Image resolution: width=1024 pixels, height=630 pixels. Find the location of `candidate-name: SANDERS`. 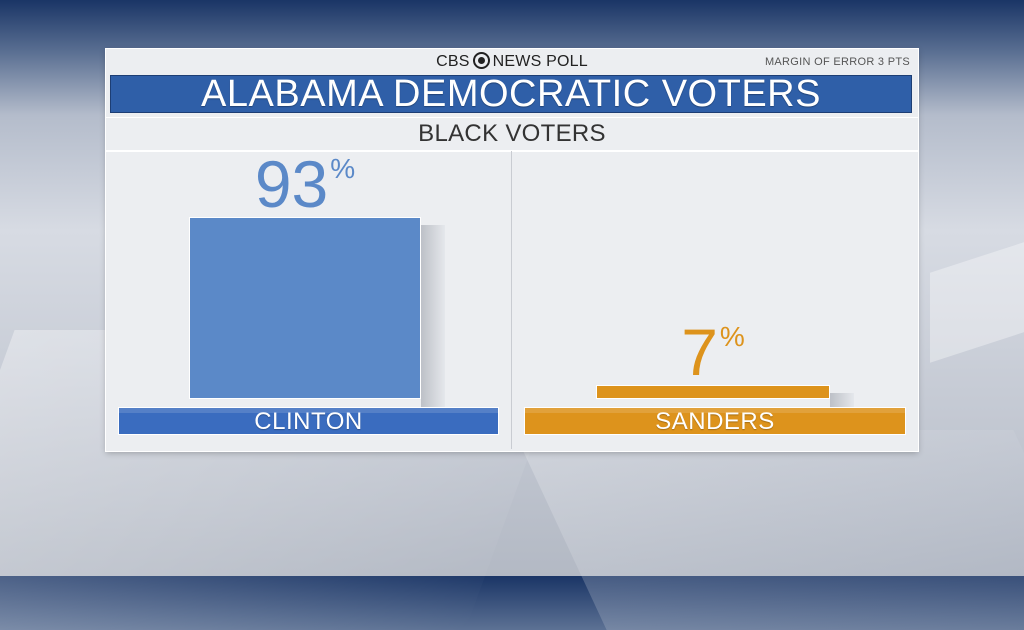

candidate-name: SANDERS is located at coordinates (715, 421).